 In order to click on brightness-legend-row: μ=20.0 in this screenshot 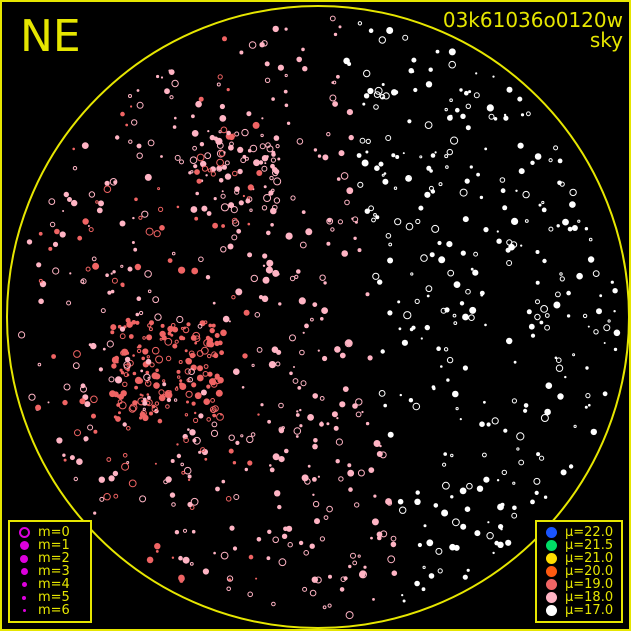, I will do `click(579, 571)`.